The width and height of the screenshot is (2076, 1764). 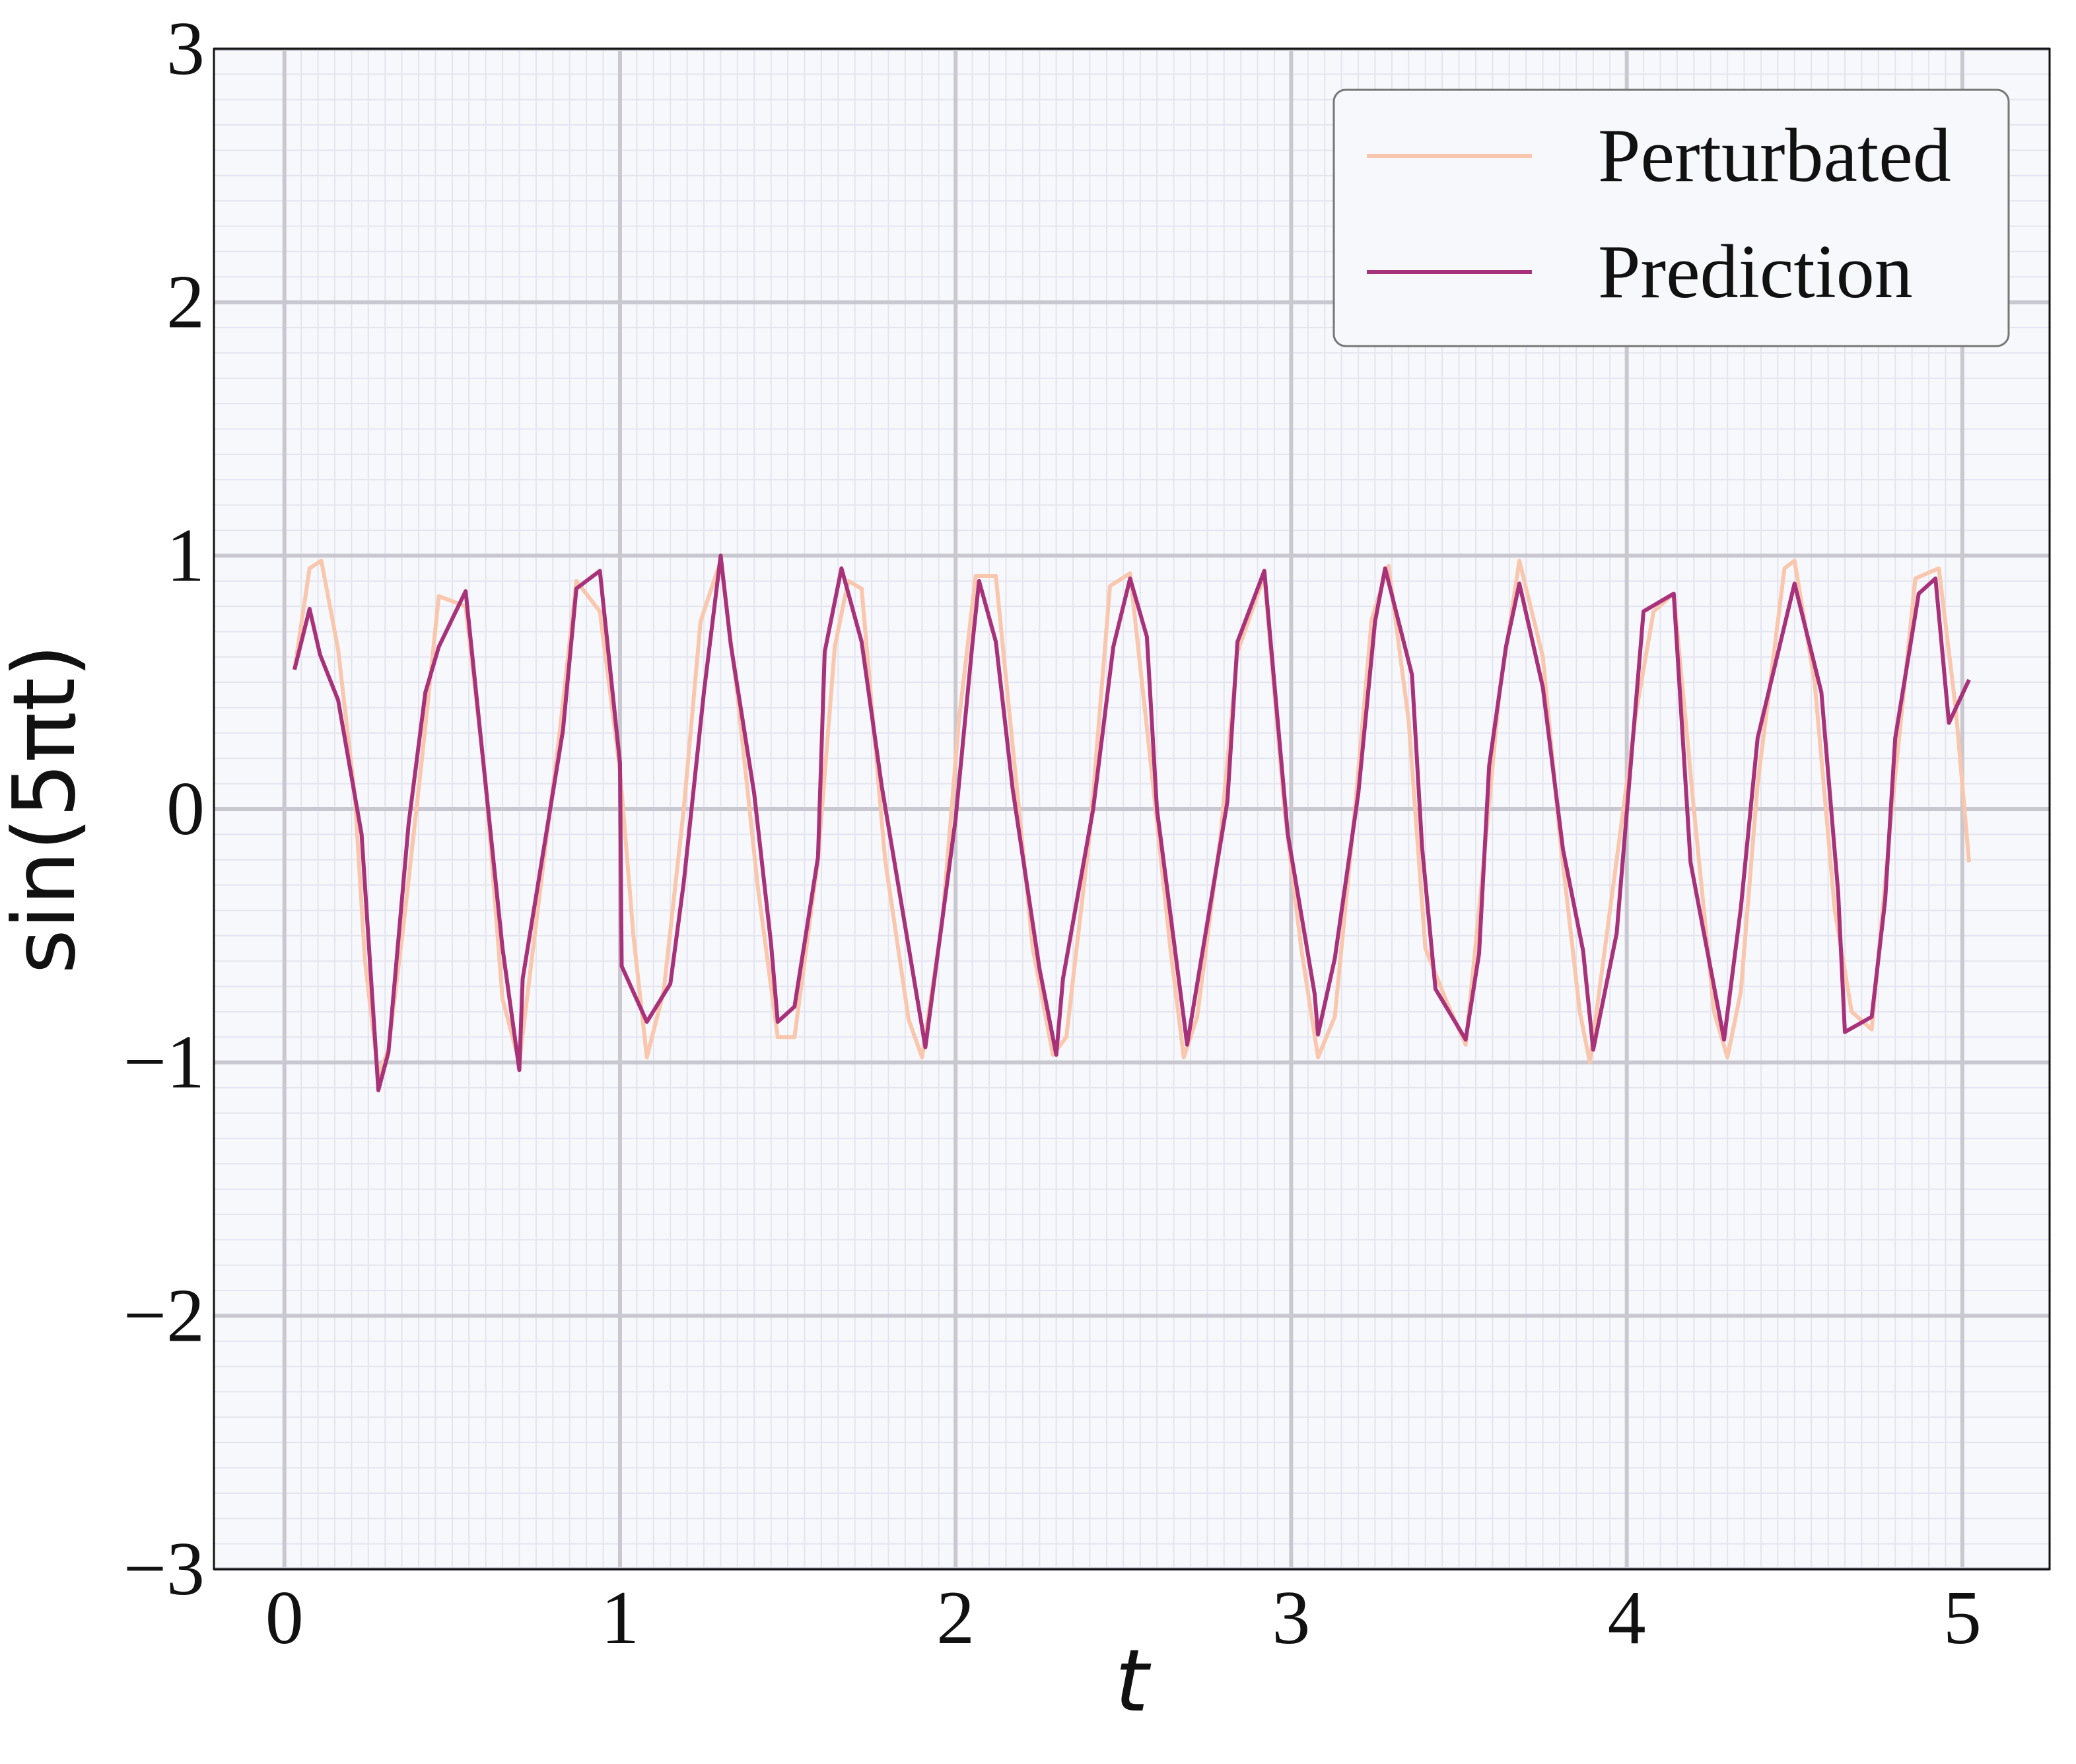 I want to click on x-tick-label: 1, so click(x=620, y=1618).